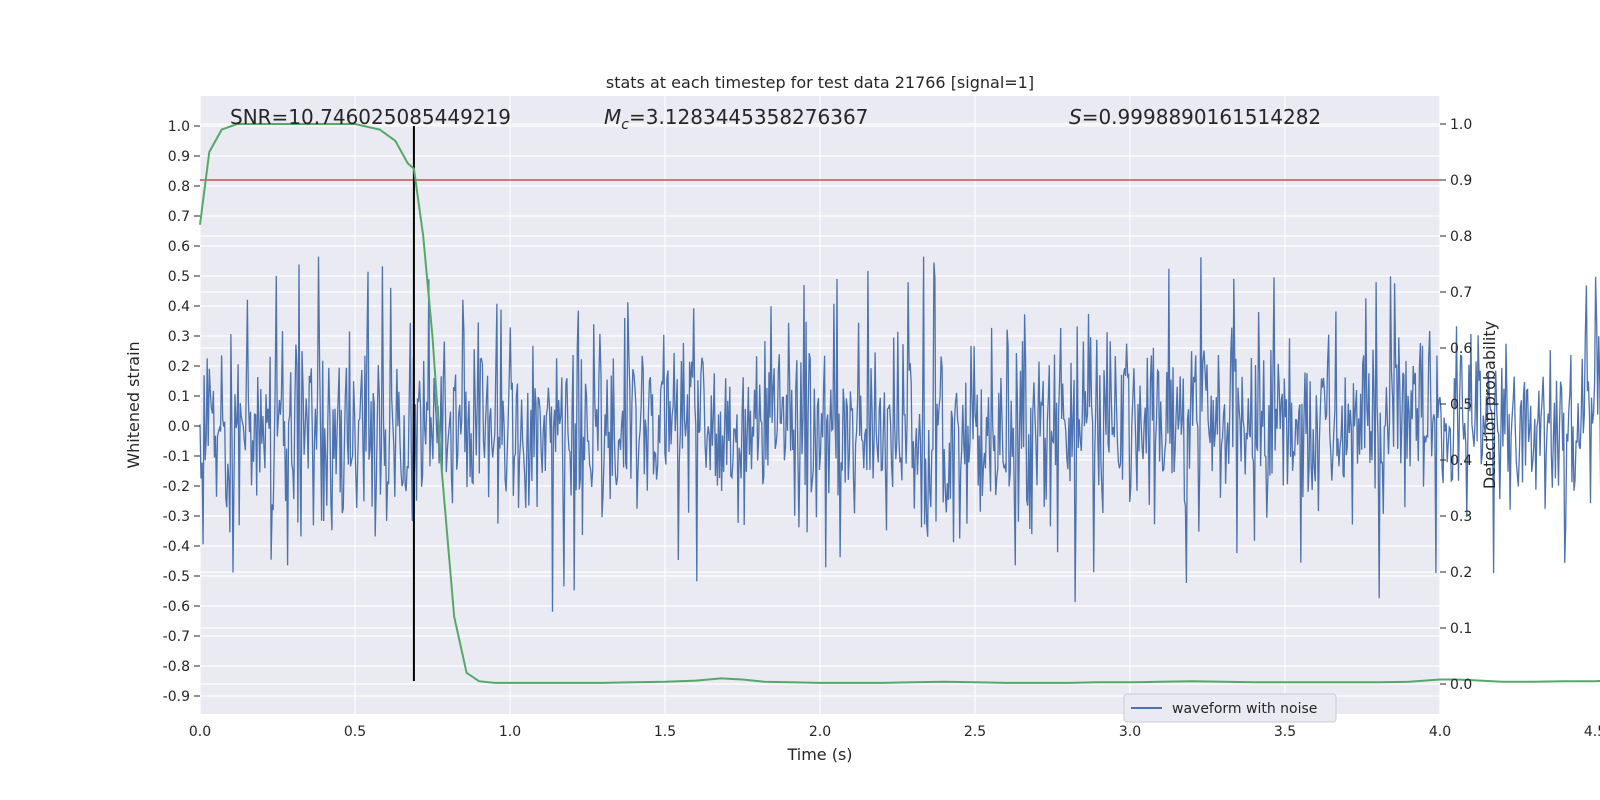 Image resolution: width=1600 pixels, height=800 pixels. What do you see at coordinates (819, 754) in the screenshot?
I see `x-axis-label: Time (s)` at bounding box center [819, 754].